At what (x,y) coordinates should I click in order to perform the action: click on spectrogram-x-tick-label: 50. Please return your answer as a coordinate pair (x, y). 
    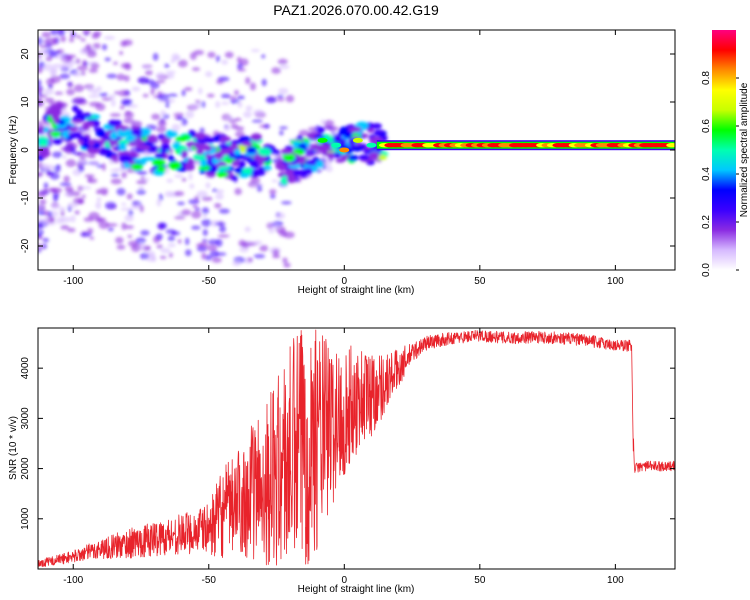
    Looking at the image, I should click on (480, 281).